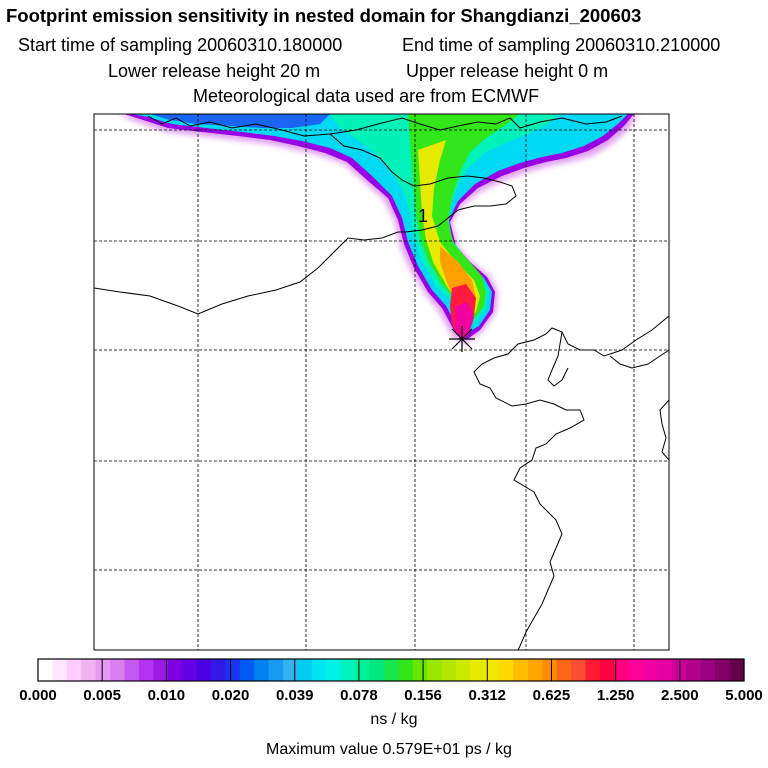  I want to click on maximum-value: Maximum value 0.579E+01 ps / kg, so click(389, 749).